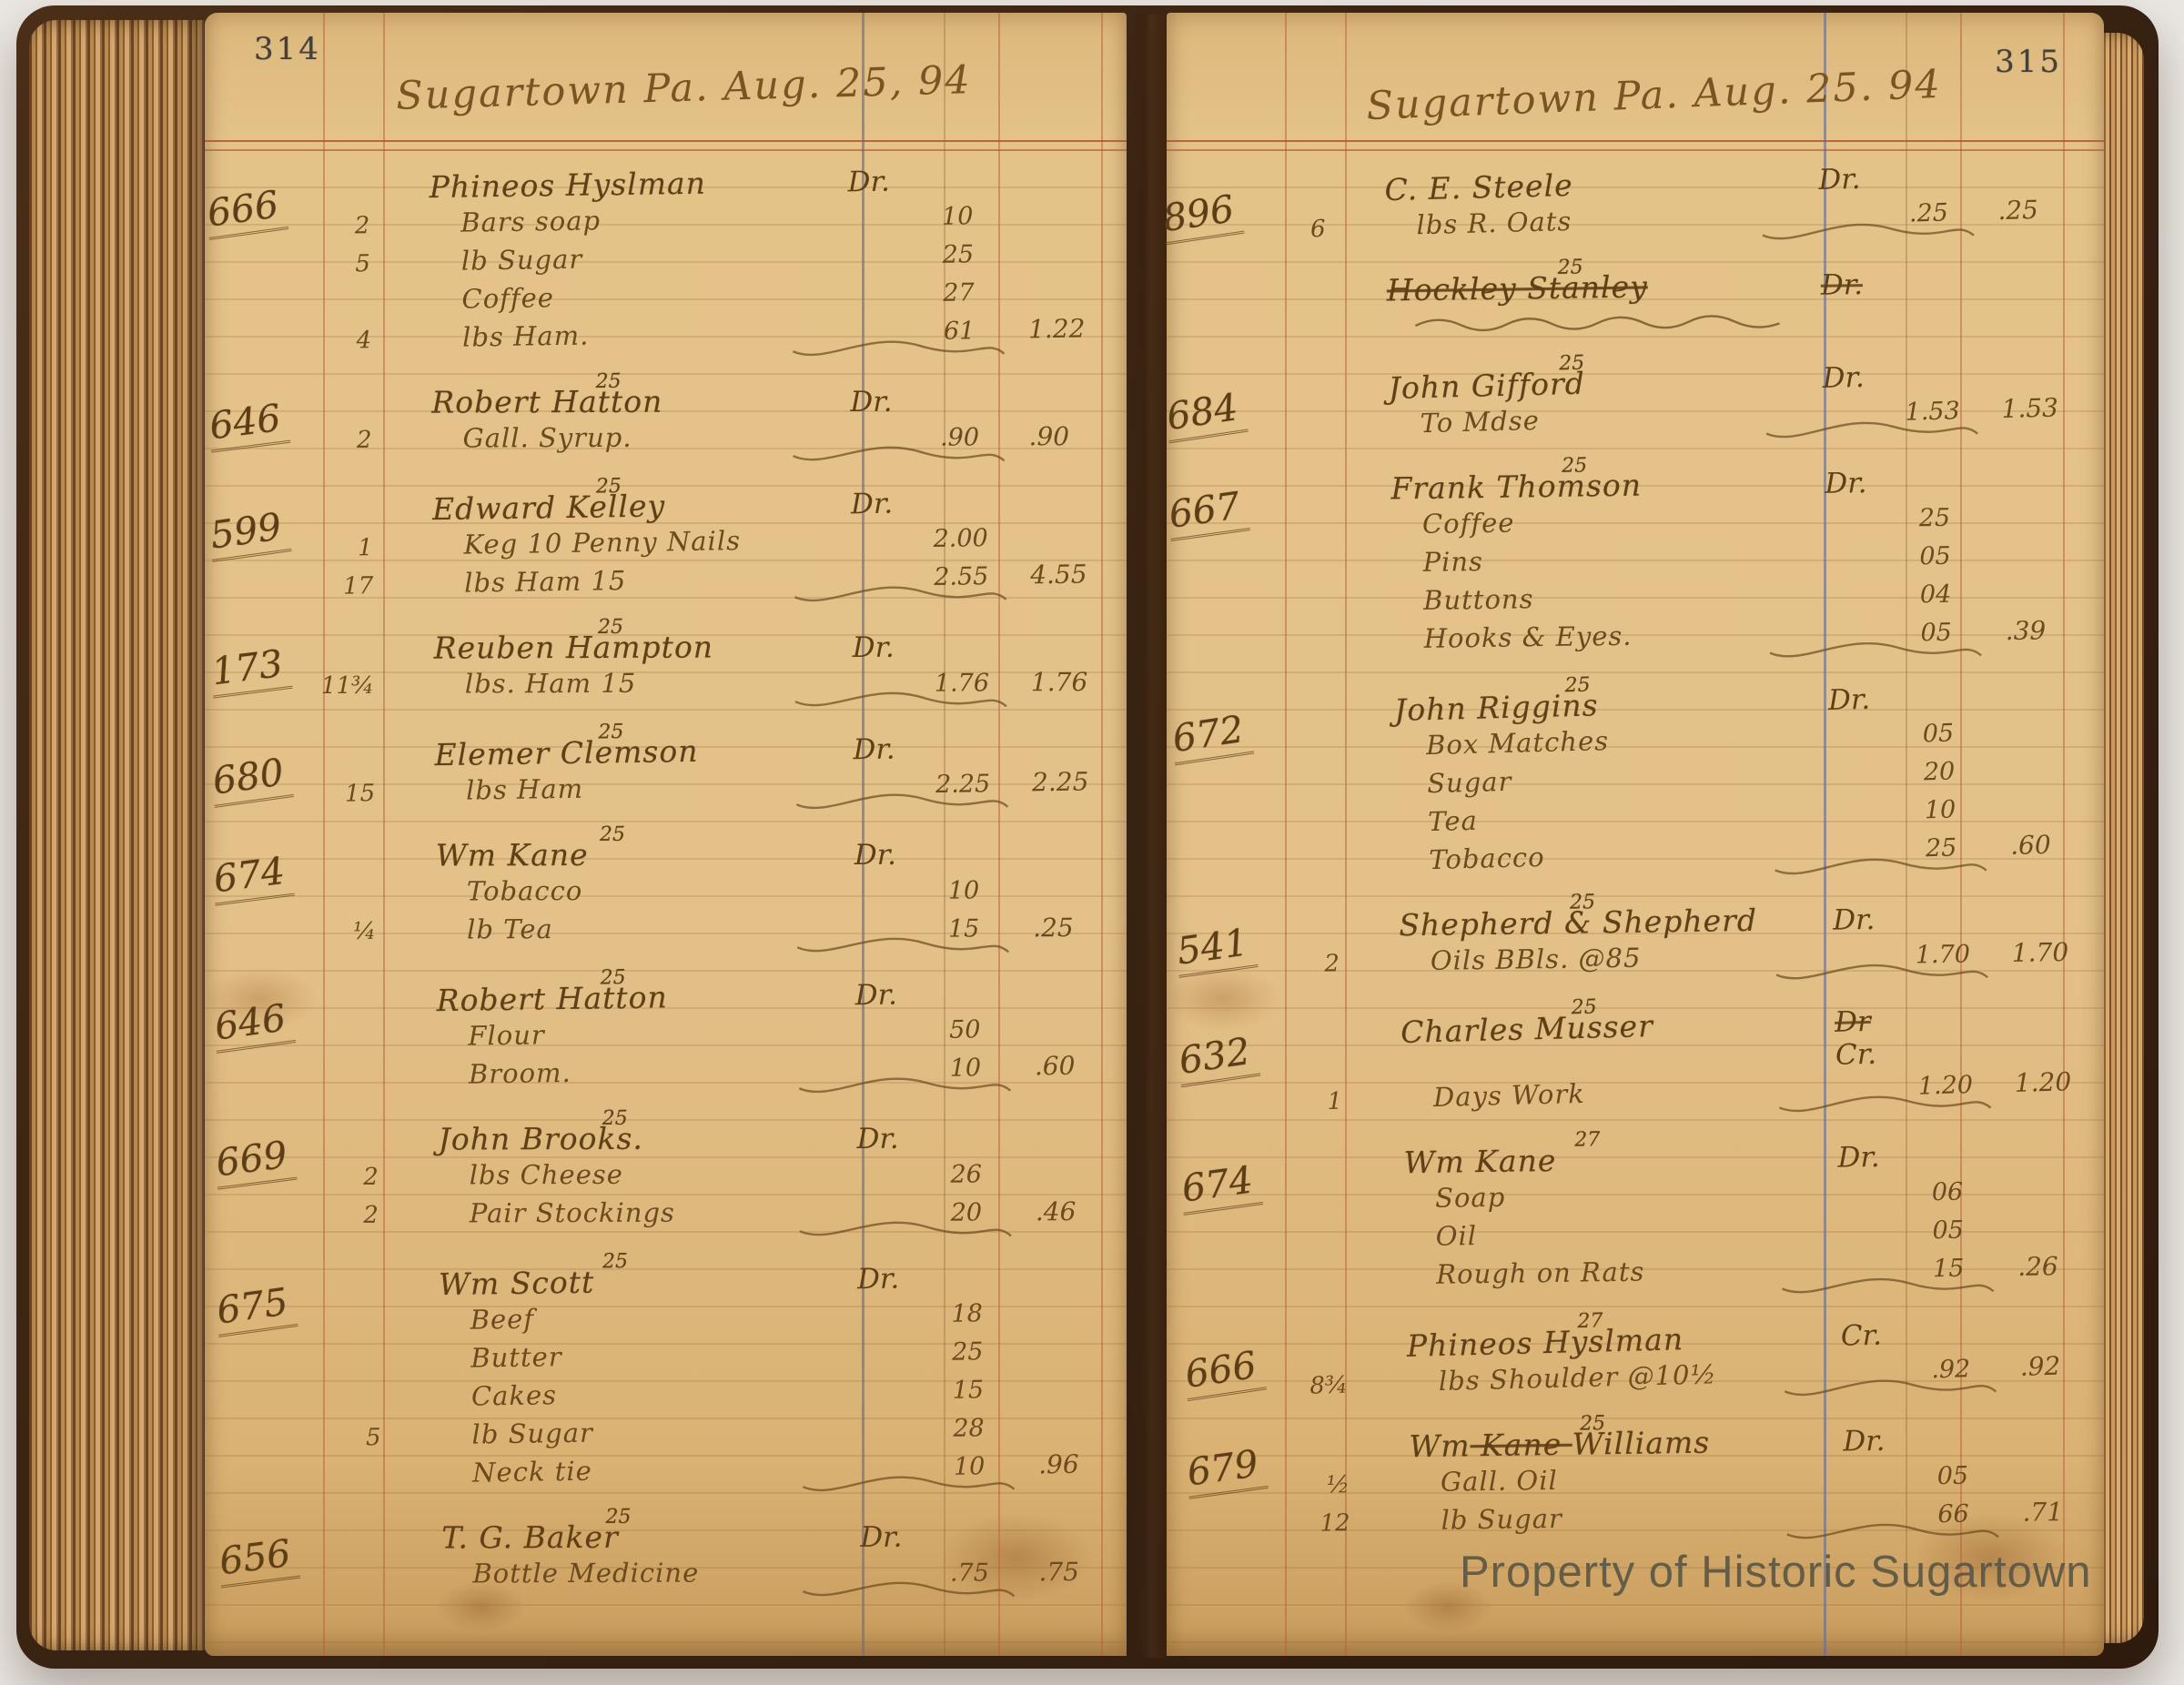 The width and height of the screenshot is (2184, 1685). I want to click on ledger-entry: 656 25 T. G. Baker Dr. Bottle Medicine .75 .75, so click(670, 1552).